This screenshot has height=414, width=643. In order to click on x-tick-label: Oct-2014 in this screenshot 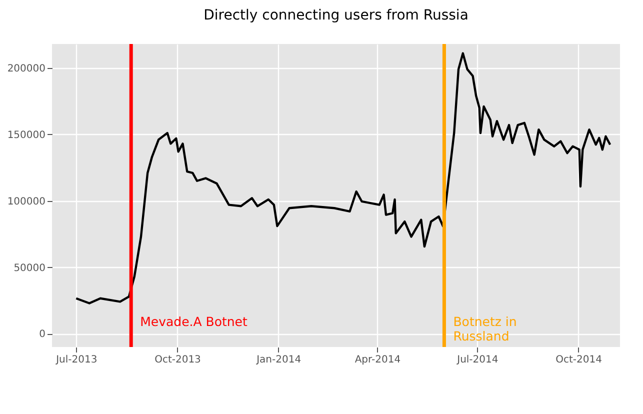, I will do `click(579, 360)`.